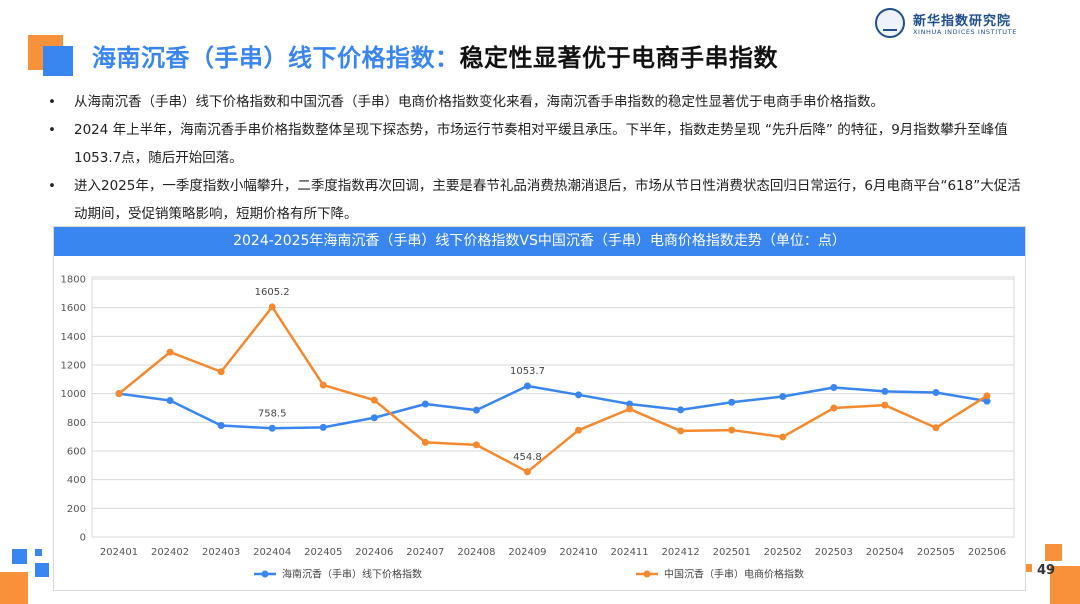 The height and width of the screenshot is (604, 1080). I want to click on deco-square-orange-br2, so click(1028, 568).